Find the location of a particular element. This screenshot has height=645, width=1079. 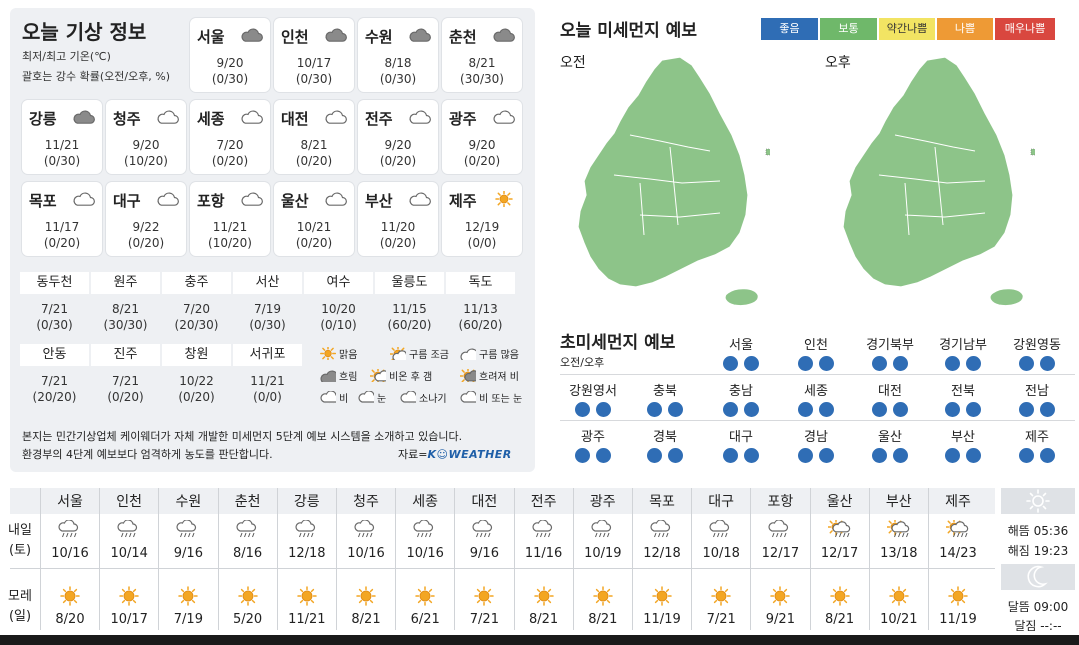

city-card: 전주 9/20 (0/20) is located at coordinates (398, 137).